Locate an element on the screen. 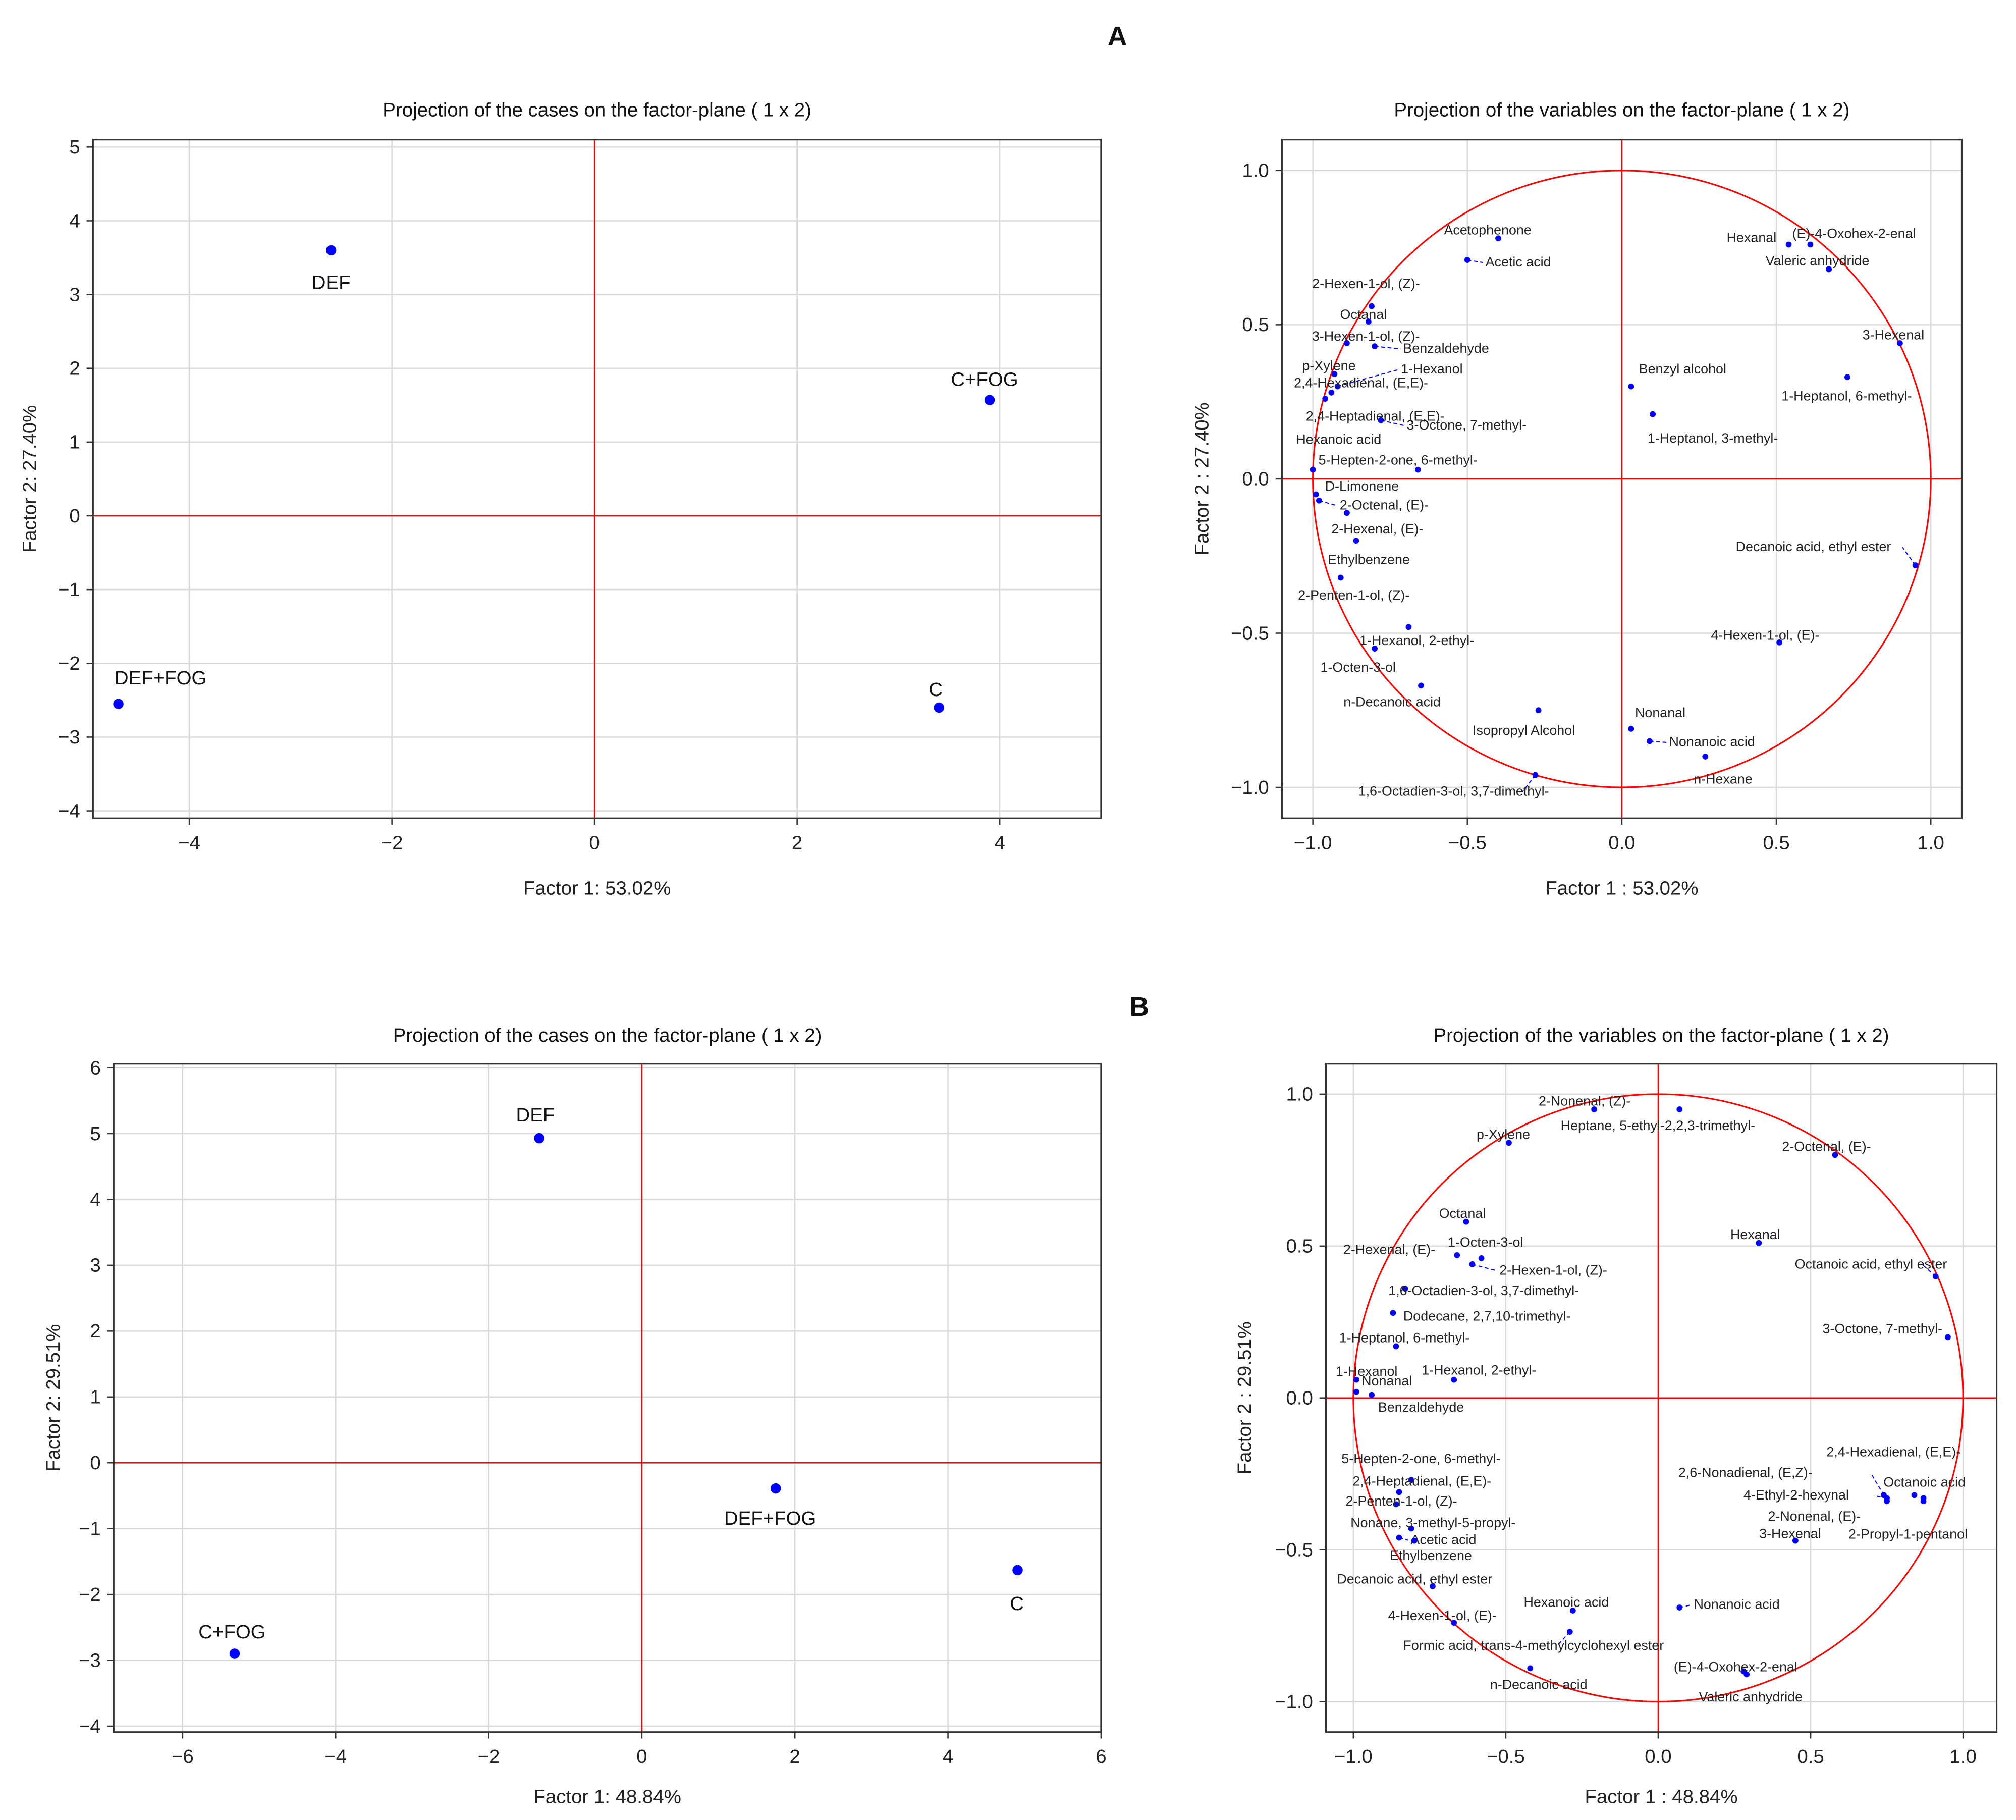 This screenshot has width=2016, height=1820. variable-label: 2,6-Nonadienal, (E,Z)- is located at coordinates (1745, 1472).